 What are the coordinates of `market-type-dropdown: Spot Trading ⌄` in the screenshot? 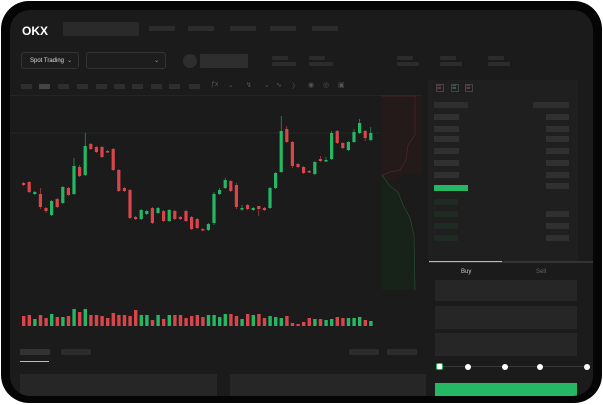 It's located at (50, 60).